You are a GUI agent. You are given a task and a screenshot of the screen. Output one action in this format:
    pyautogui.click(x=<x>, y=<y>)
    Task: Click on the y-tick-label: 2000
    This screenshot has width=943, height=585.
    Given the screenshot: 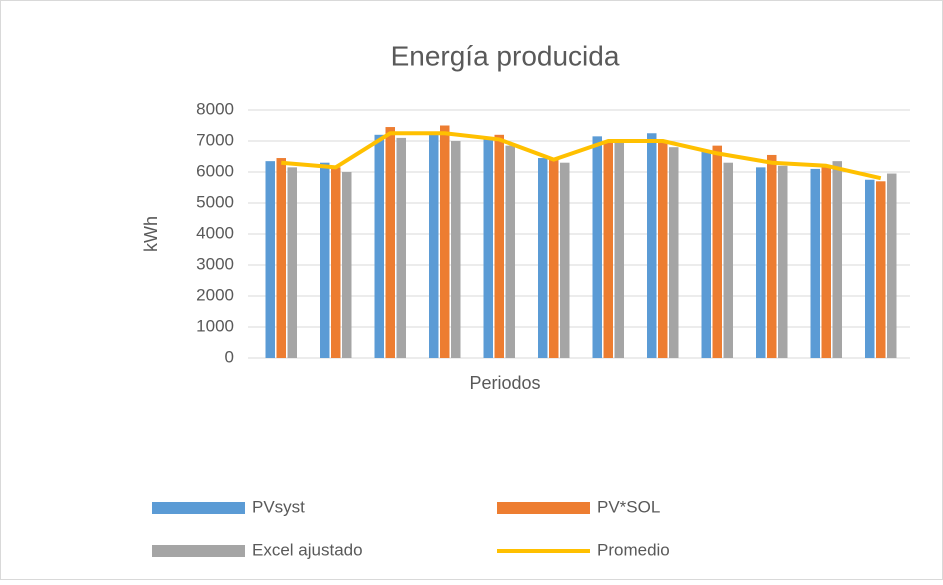 What is the action you would take?
    pyautogui.click(x=215, y=294)
    